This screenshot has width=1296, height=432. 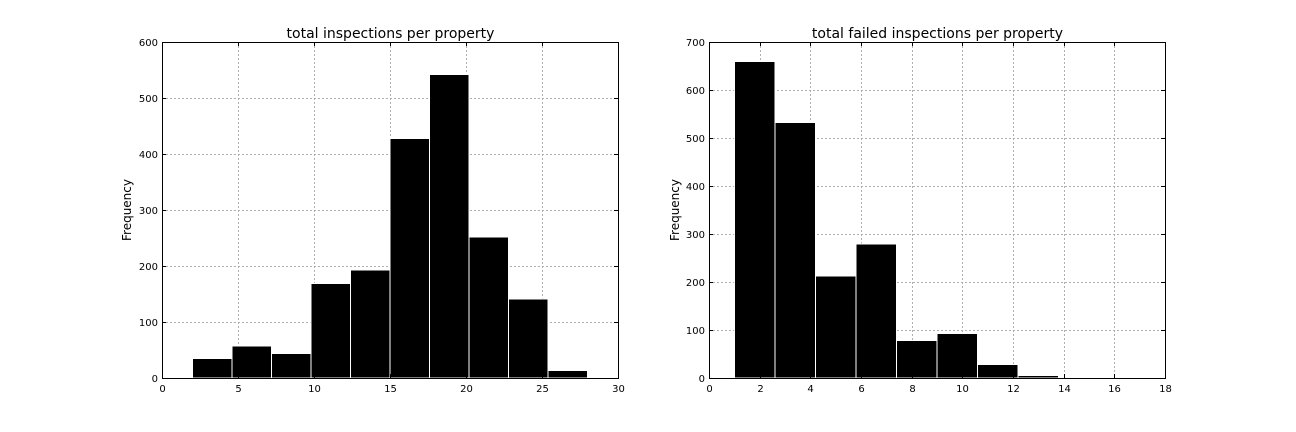 I want to click on x-tick-labels: 0 2 4 6 8 10 12 14 16 18, so click(x=939, y=389).